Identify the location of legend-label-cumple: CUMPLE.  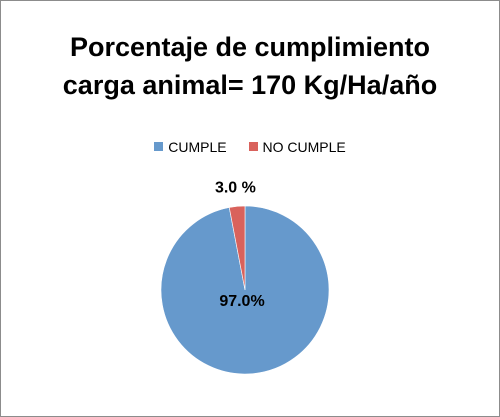
(197, 146).